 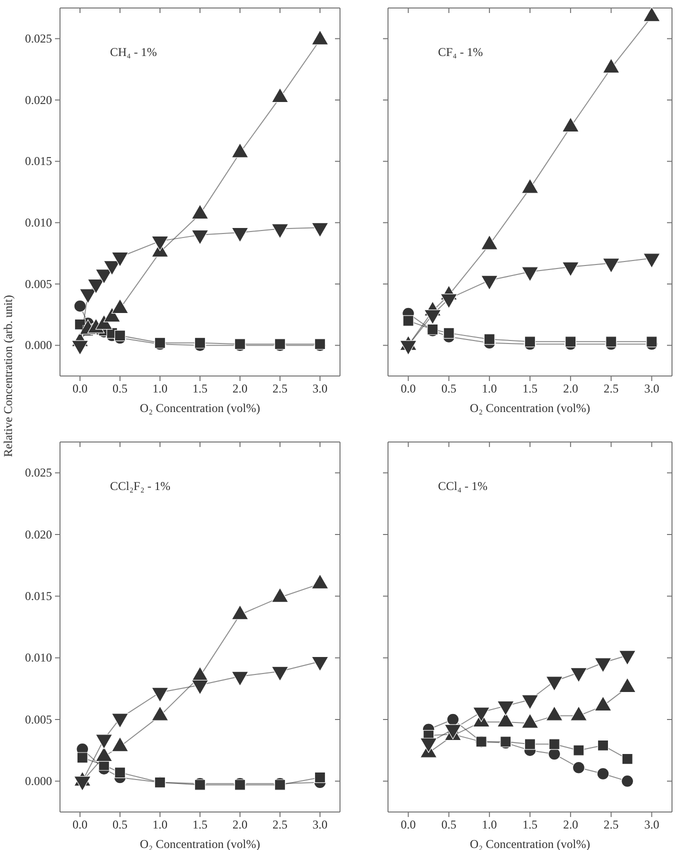 I want to click on annotation: CH₄ - 1%, so click(x=133, y=52).